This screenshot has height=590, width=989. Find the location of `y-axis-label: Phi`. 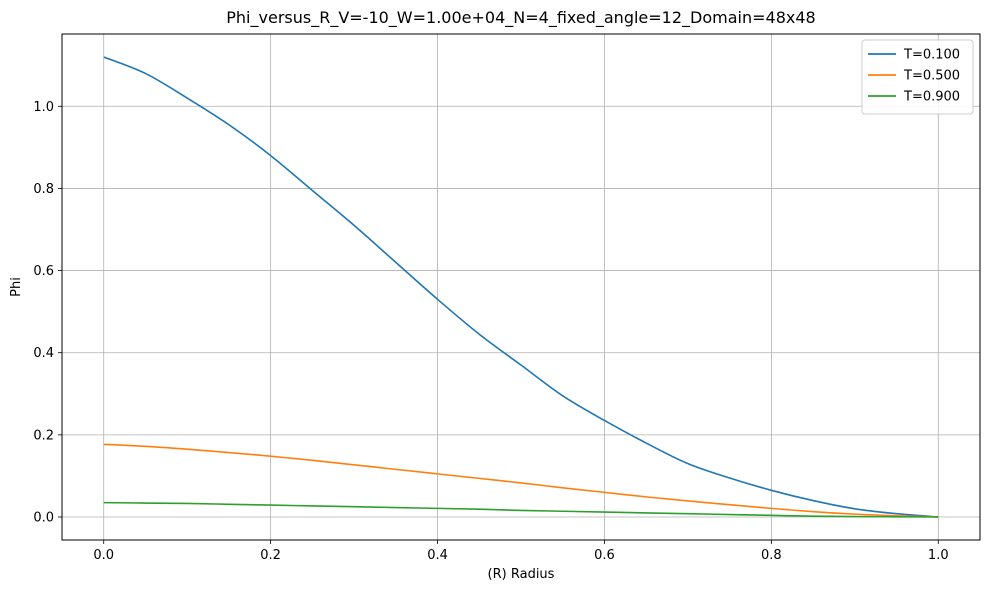

y-axis-label: Phi is located at coordinates (16, 287).